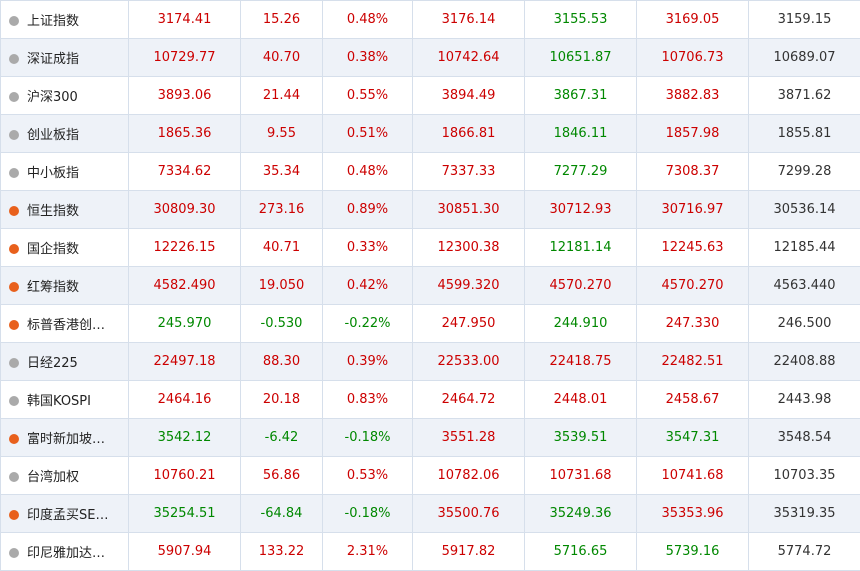 This screenshot has height=571, width=860. What do you see at coordinates (581, 95) in the screenshot?
I see `value-text: 3867.31` at bounding box center [581, 95].